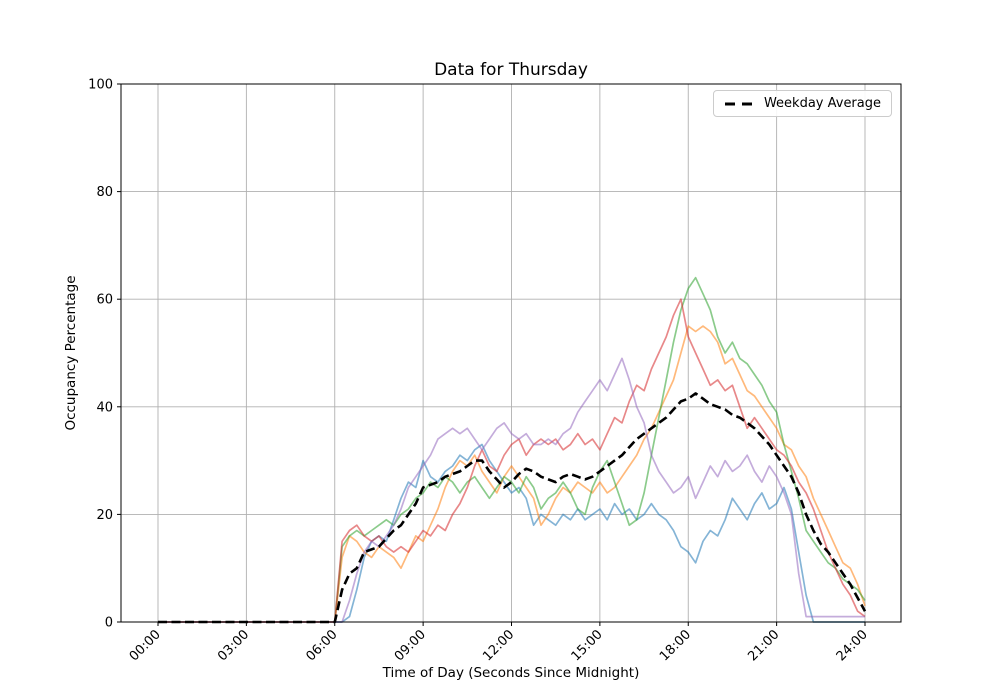  I want to click on x-tick-label: 09:00, so click(410, 645).